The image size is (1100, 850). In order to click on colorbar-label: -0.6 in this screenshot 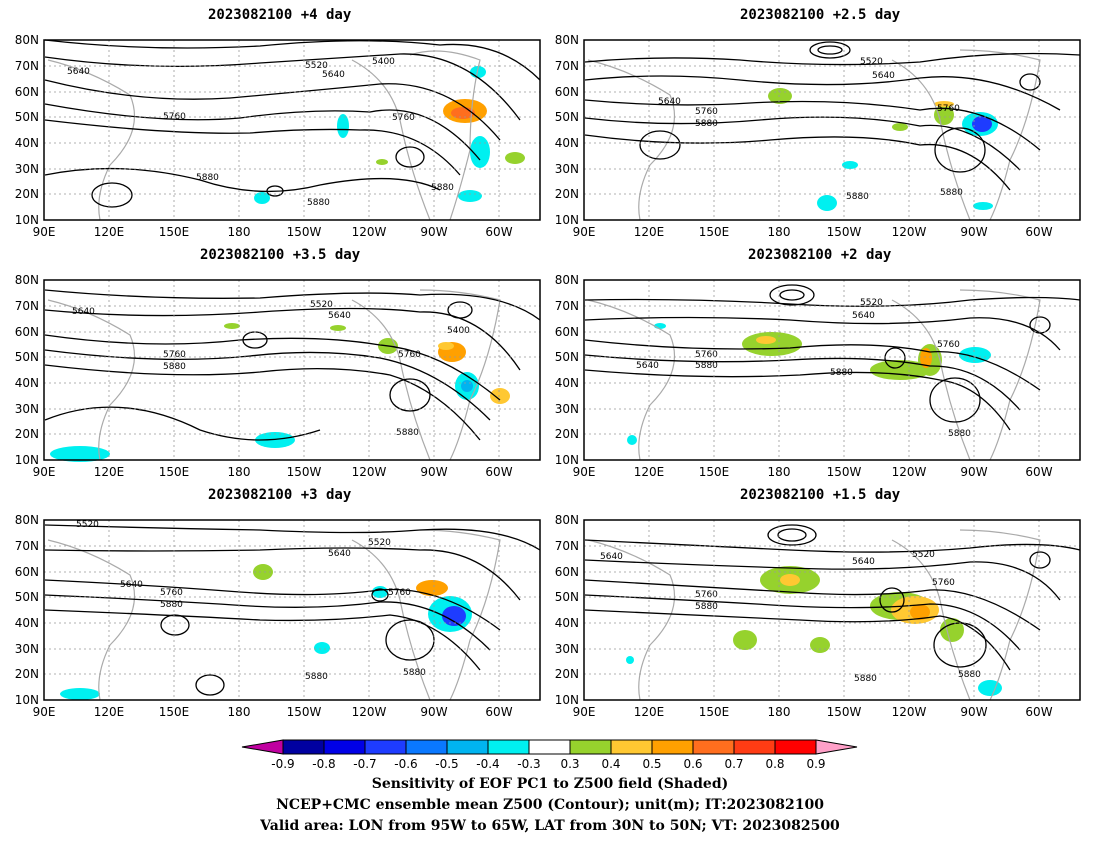, I will do `click(405, 764)`.